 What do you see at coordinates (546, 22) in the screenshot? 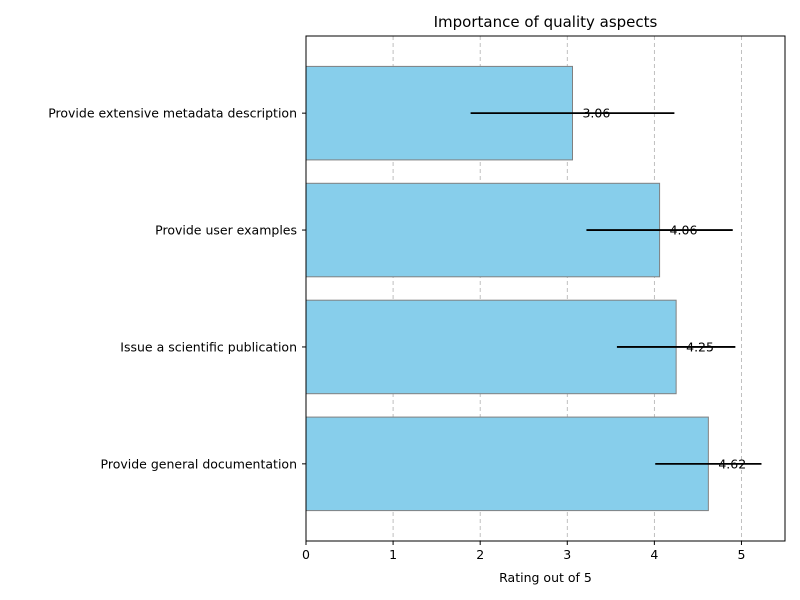
I see `chart-title: Importance of quality aspects` at bounding box center [546, 22].